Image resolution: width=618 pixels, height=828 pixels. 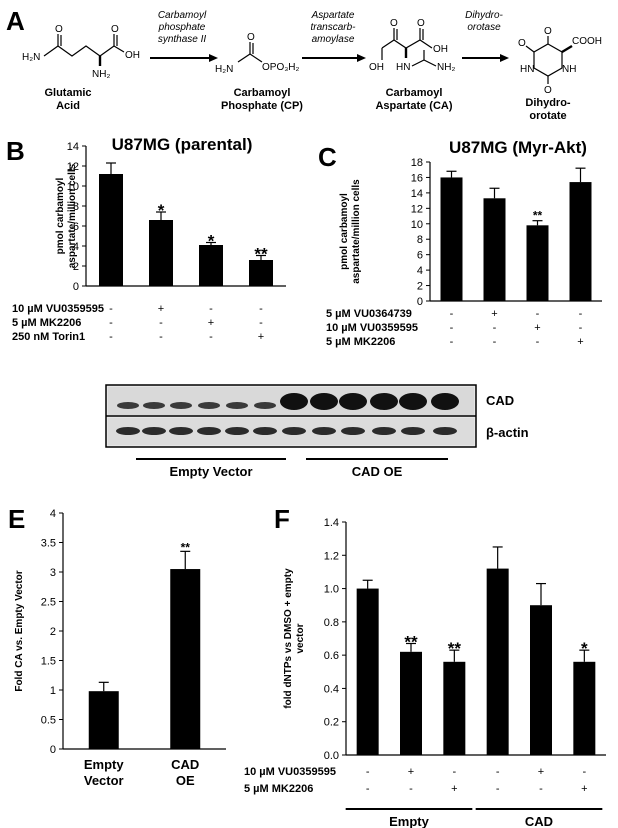 I want to click on chart-f-ytick-label: 1.2, so click(x=331, y=556).